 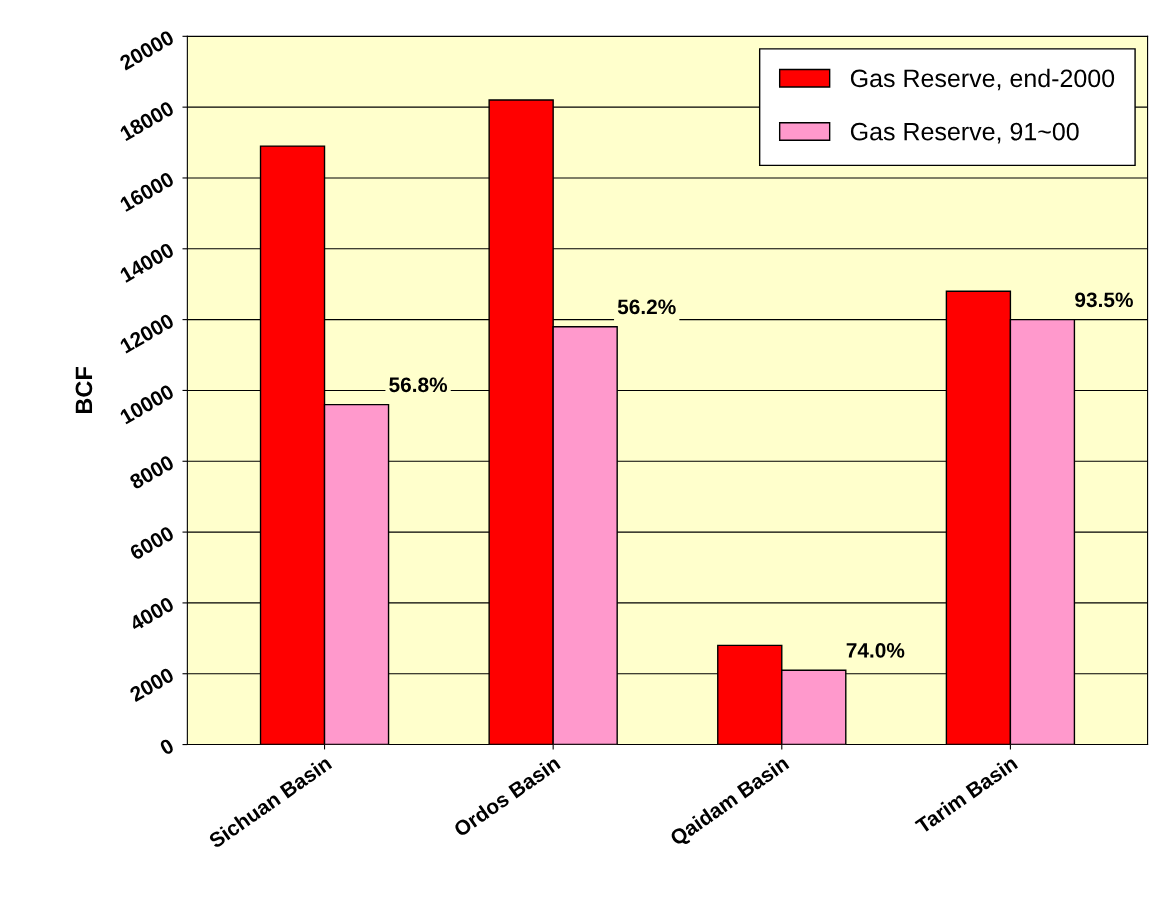 What do you see at coordinates (964, 133) in the screenshot?
I see `legend-label: Gas Reserve, 91~00` at bounding box center [964, 133].